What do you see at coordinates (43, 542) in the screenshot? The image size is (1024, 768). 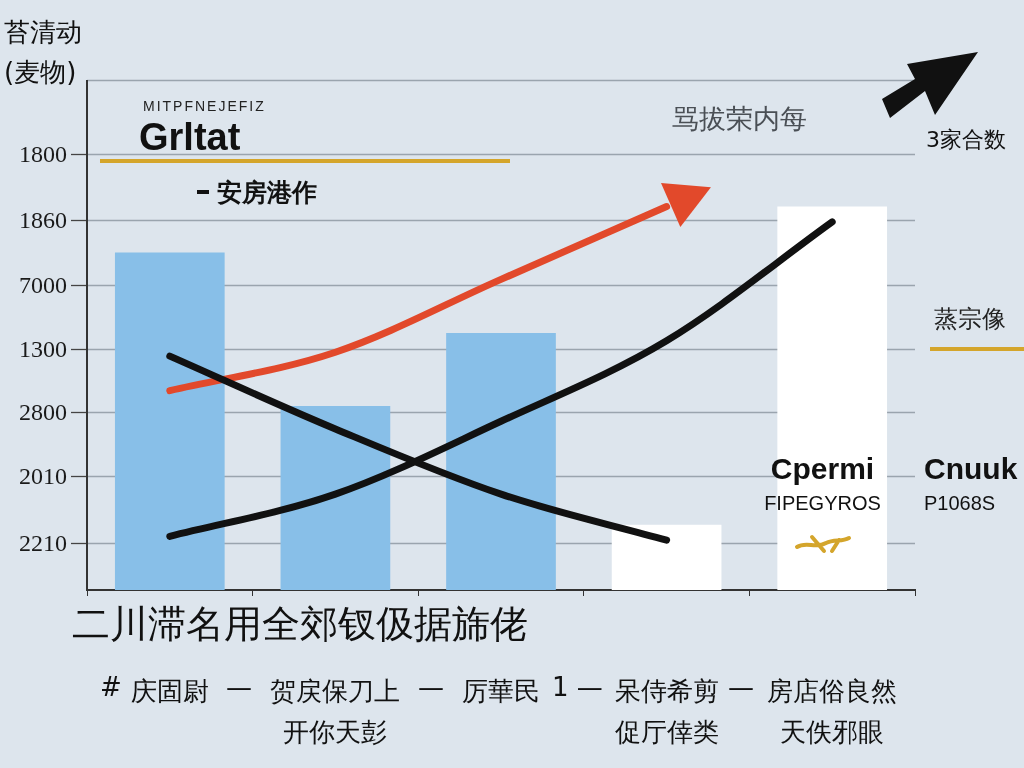 I see `text: 2210` at bounding box center [43, 542].